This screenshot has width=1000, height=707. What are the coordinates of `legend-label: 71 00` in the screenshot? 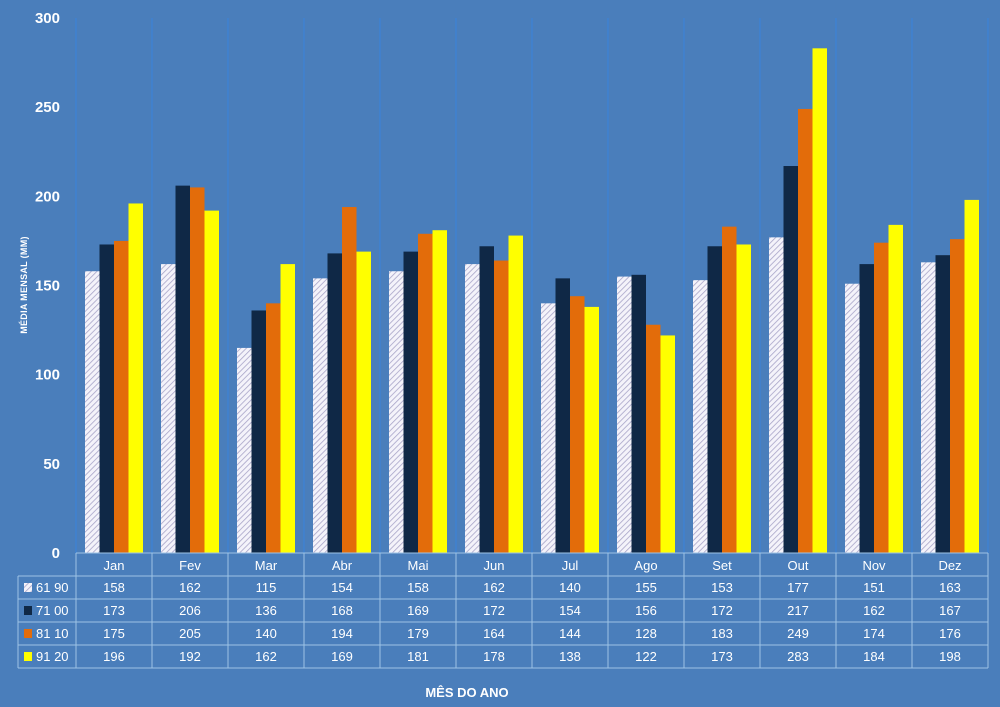 It's located at (52, 610).